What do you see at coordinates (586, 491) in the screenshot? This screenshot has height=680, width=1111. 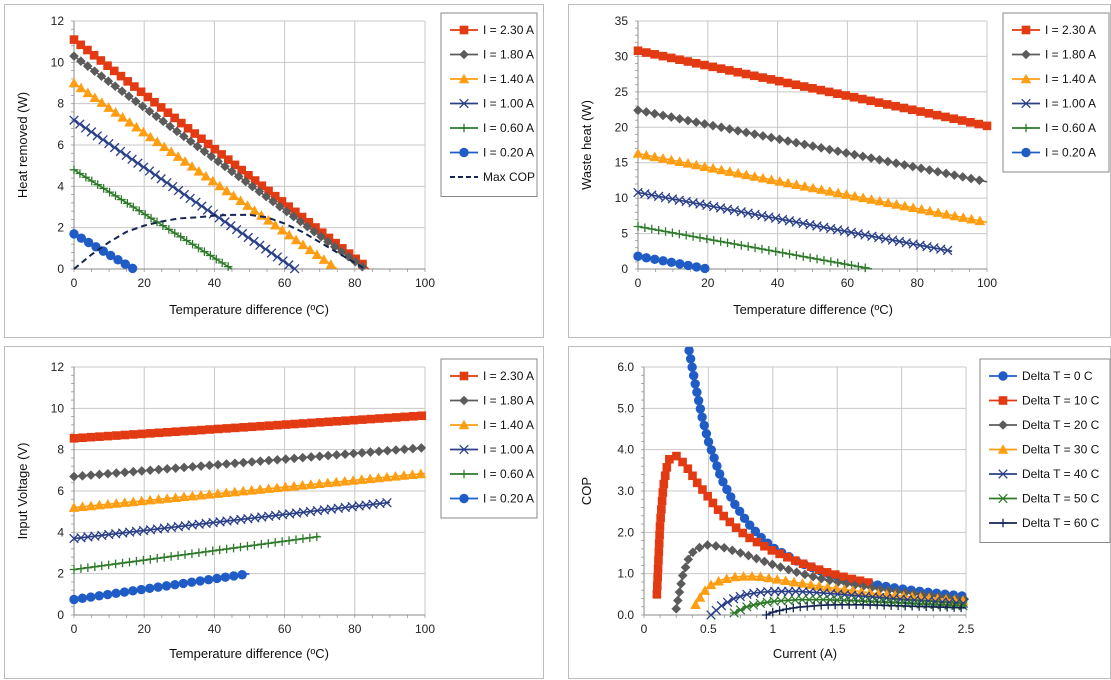 I see `y-axis-title: COP` at bounding box center [586, 491].